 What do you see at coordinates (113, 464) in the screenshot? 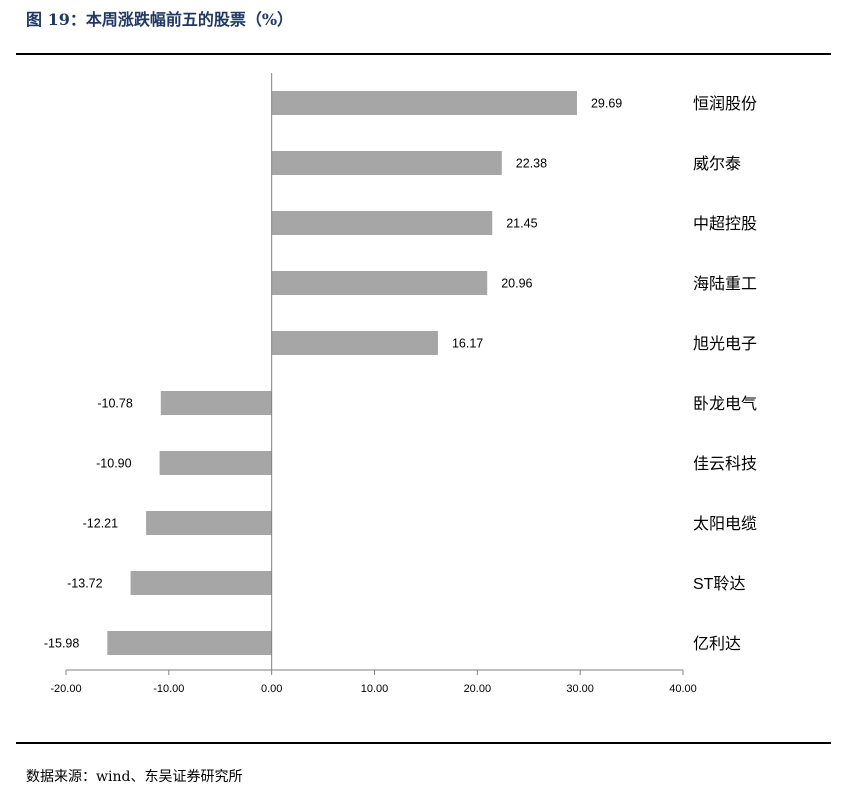
I see `bar-value-label: -10.90` at bounding box center [113, 464].